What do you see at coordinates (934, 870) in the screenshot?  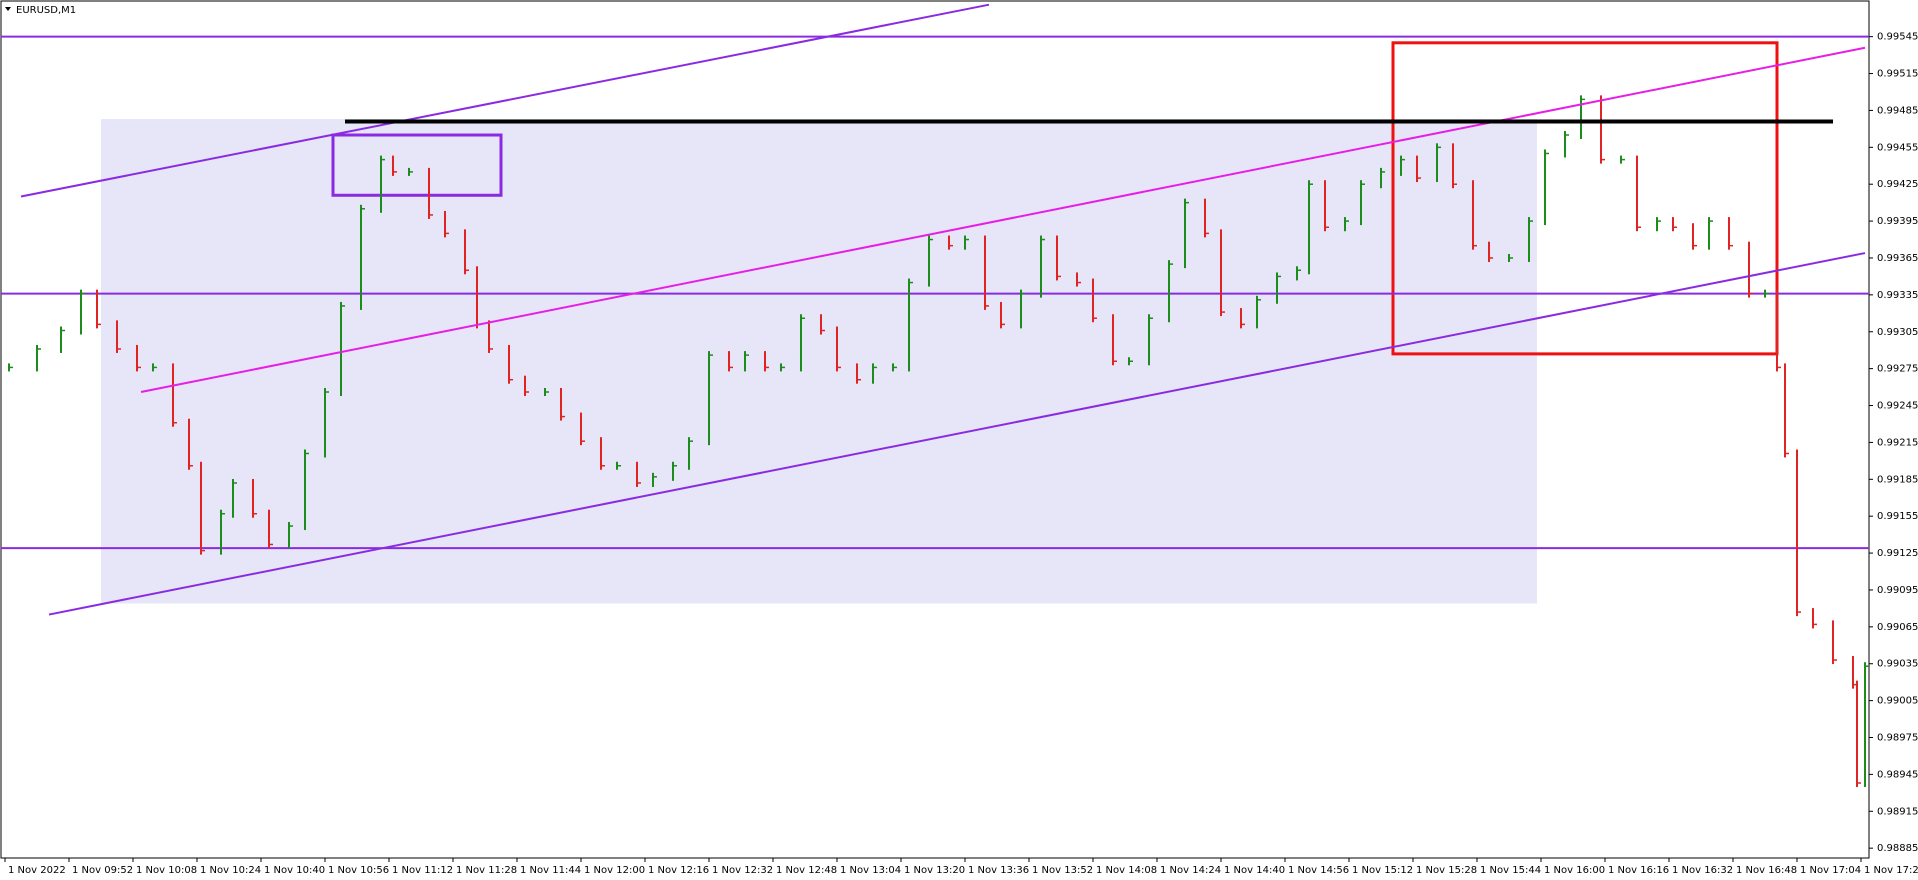 I see `x-tick-label: 1 Nov 13:20` at bounding box center [934, 870].